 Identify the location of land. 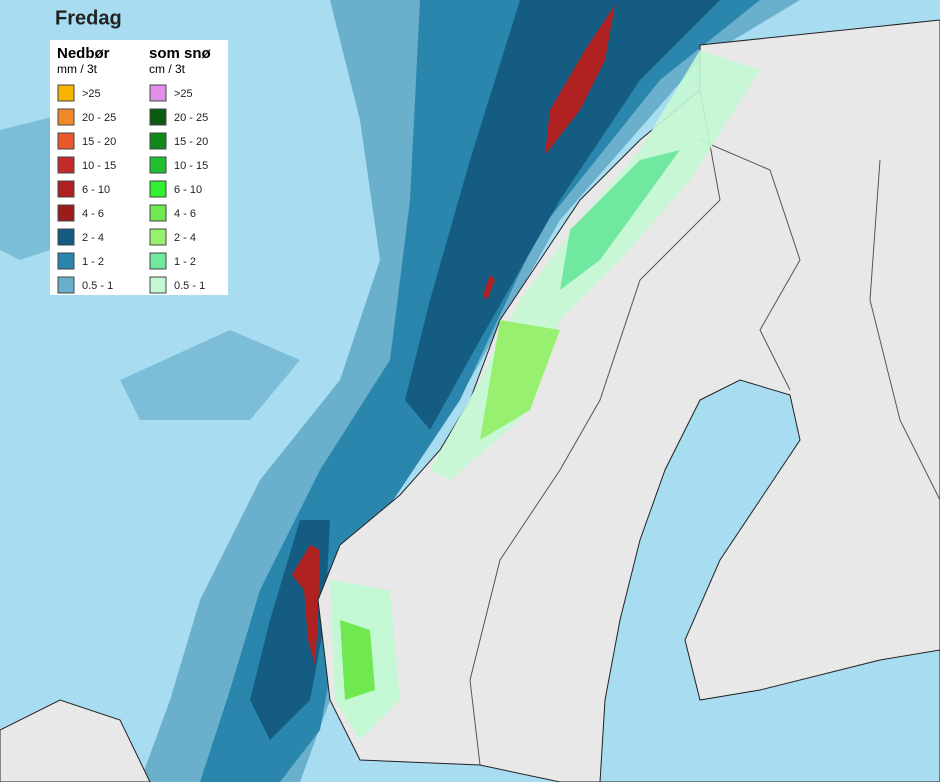
(75, 740).